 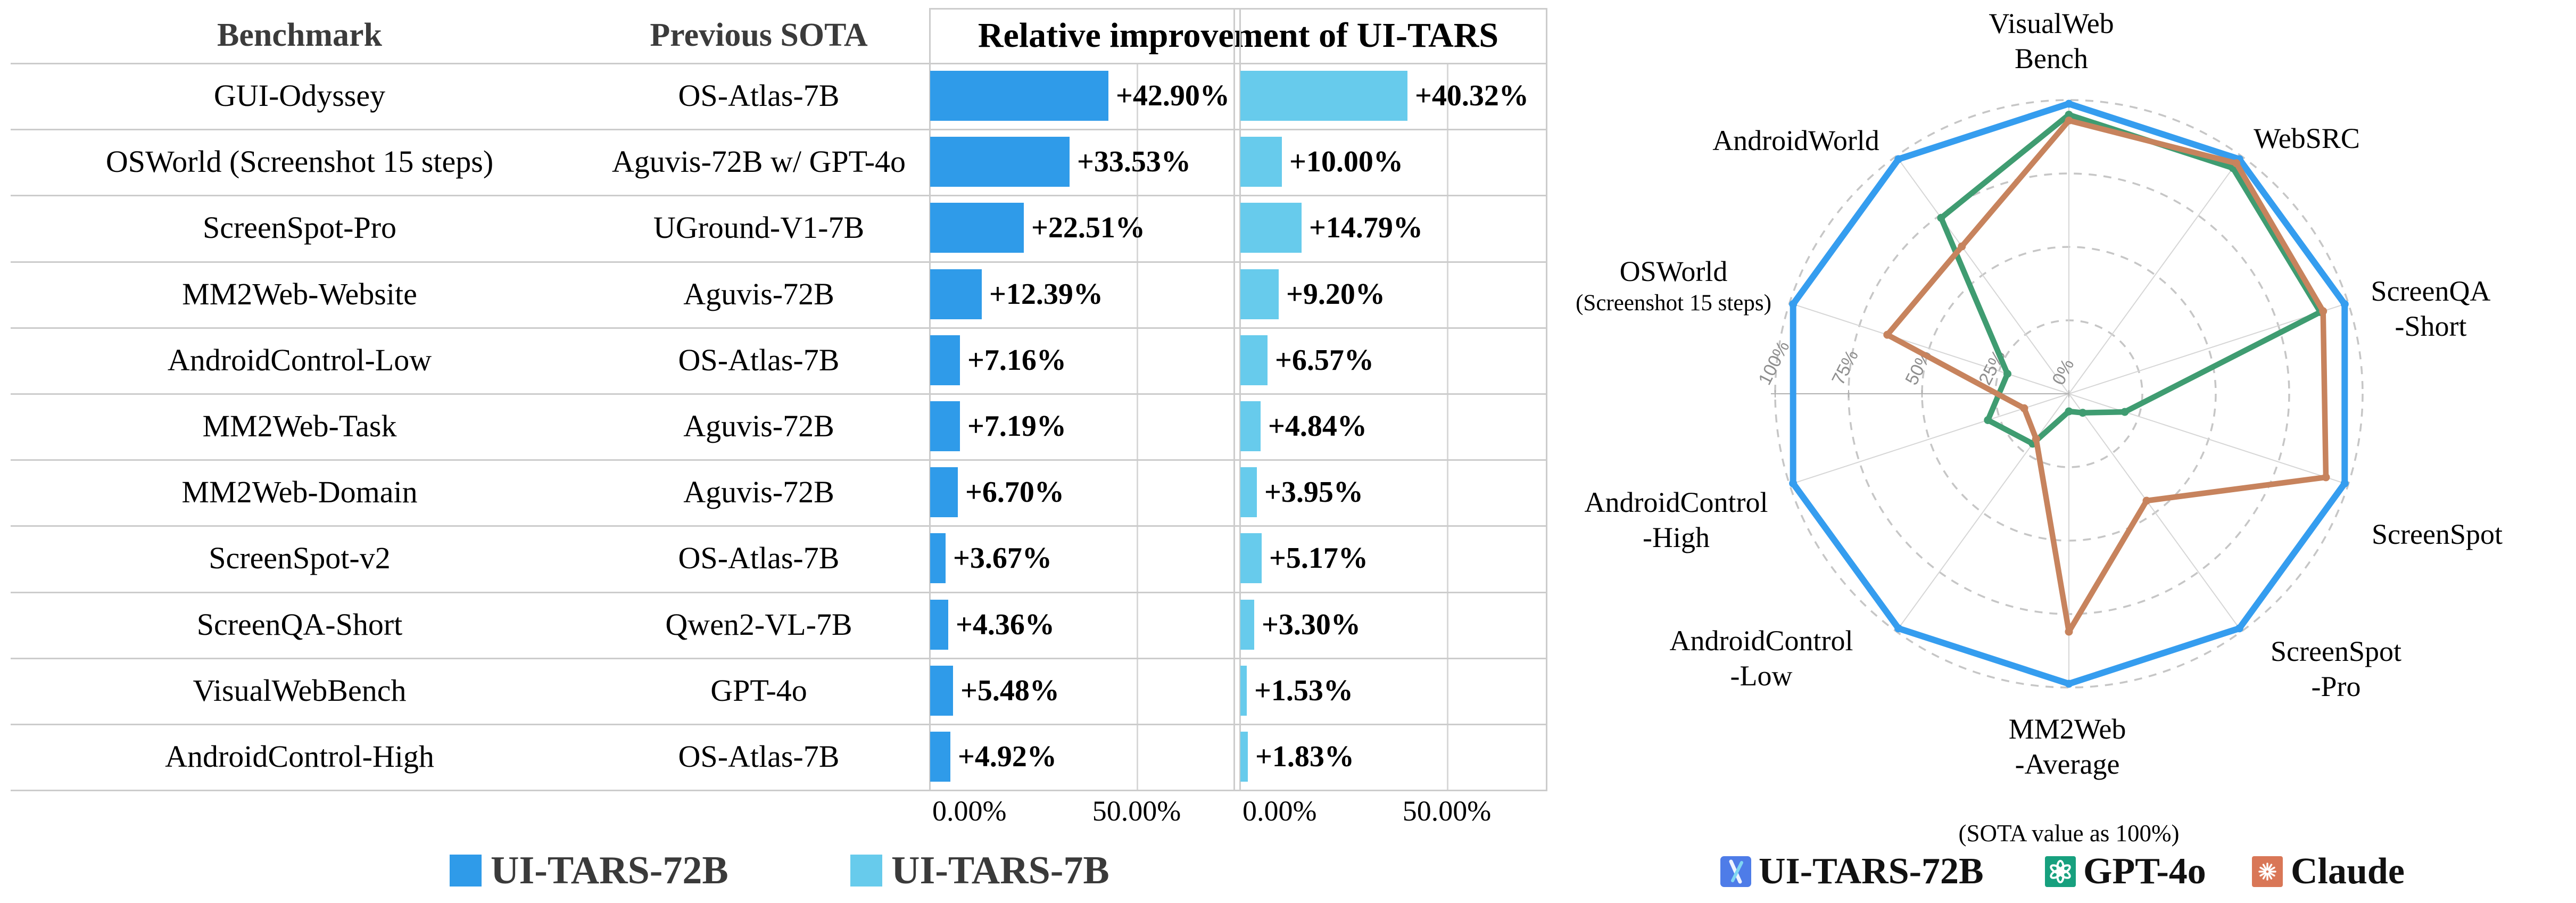 I want to click on legend-label-ui-tars-72b: UI-TARS-72B, so click(x=609, y=870).